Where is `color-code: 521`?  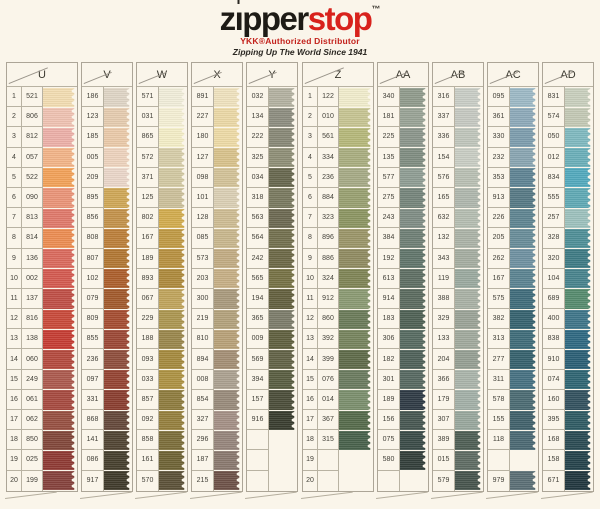 color-code: 521 is located at coordinates (32, 97).